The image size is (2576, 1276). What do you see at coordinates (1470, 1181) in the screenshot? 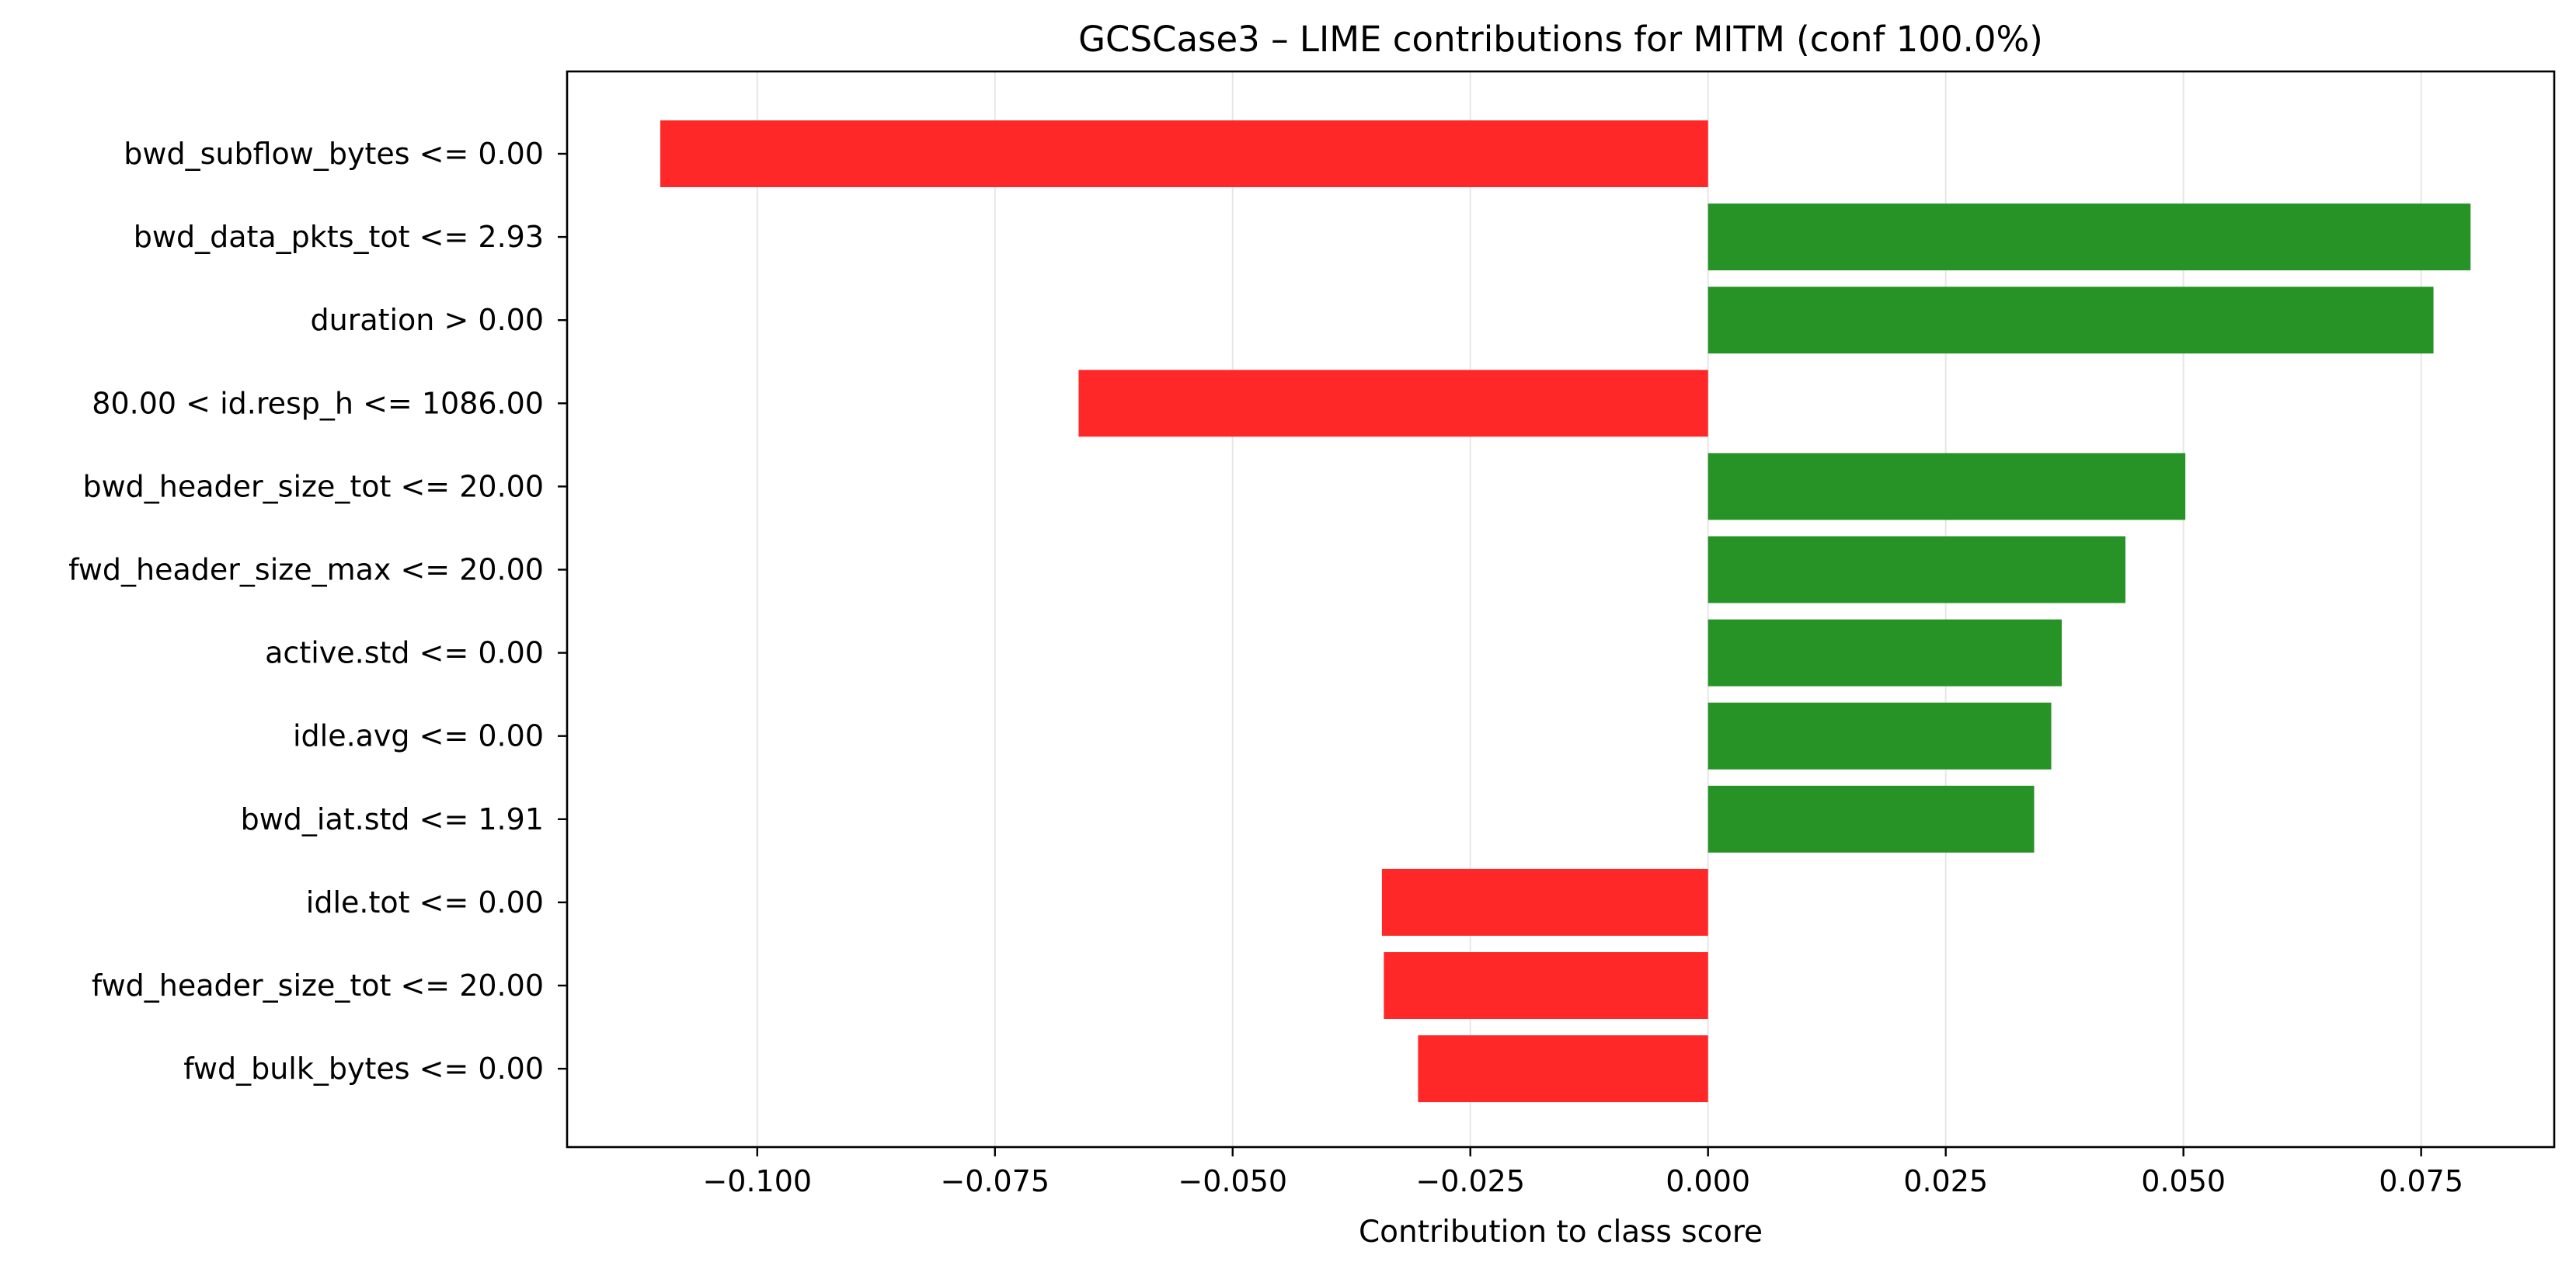
I see `x-tick-label: −0.025` at bounding box center [1470, 1181].